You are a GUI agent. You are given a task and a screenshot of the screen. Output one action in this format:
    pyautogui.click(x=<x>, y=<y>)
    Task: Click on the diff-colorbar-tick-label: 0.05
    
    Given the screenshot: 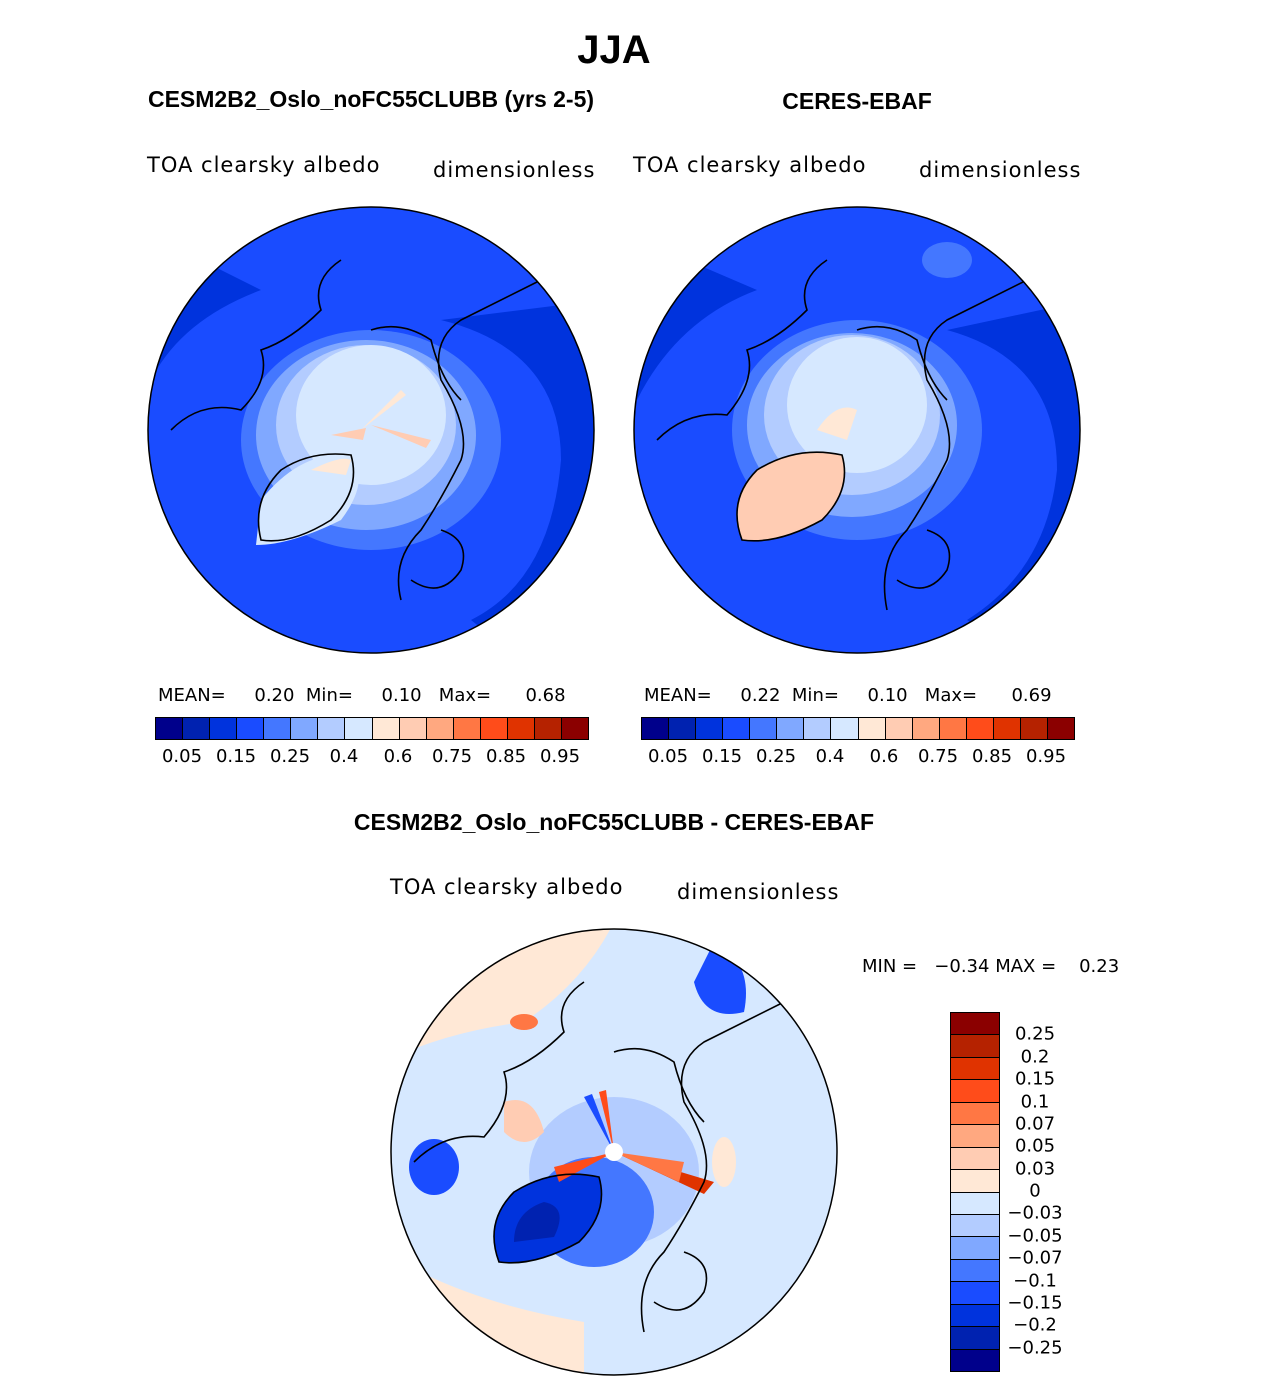 What is the action you would take?
    pyautogui.click(x=1035, y=1146)
    